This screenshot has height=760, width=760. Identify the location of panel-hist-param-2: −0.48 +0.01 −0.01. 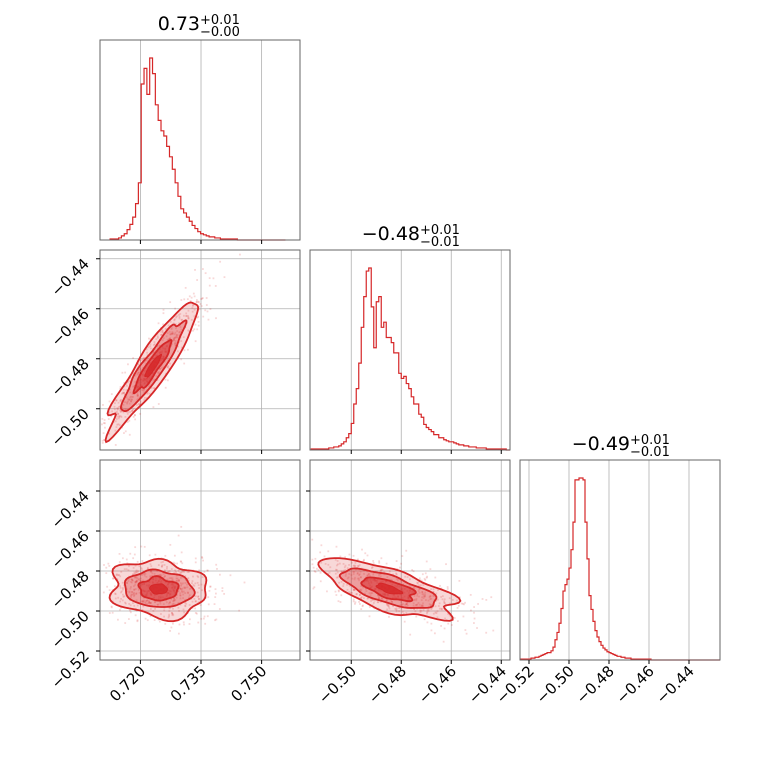
(410, 338).